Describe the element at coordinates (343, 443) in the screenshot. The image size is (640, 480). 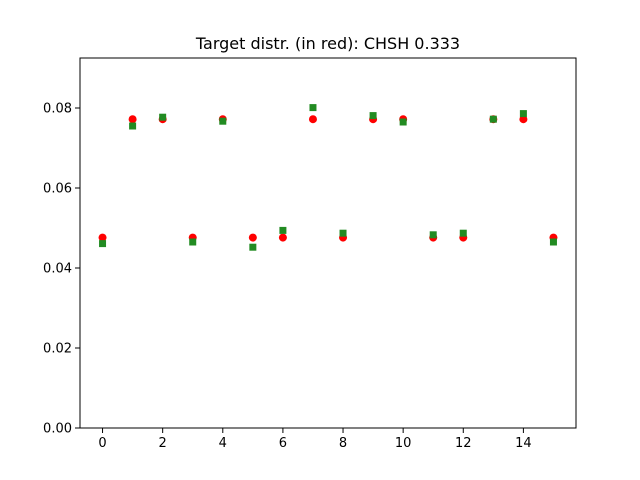
I see `x-tick-label: 8` at that location.